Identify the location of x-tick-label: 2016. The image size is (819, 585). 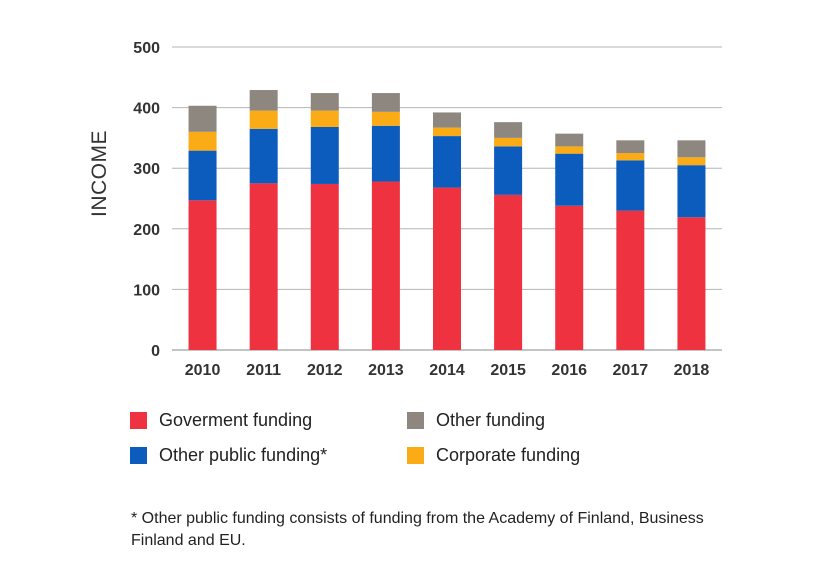
(569, 370).